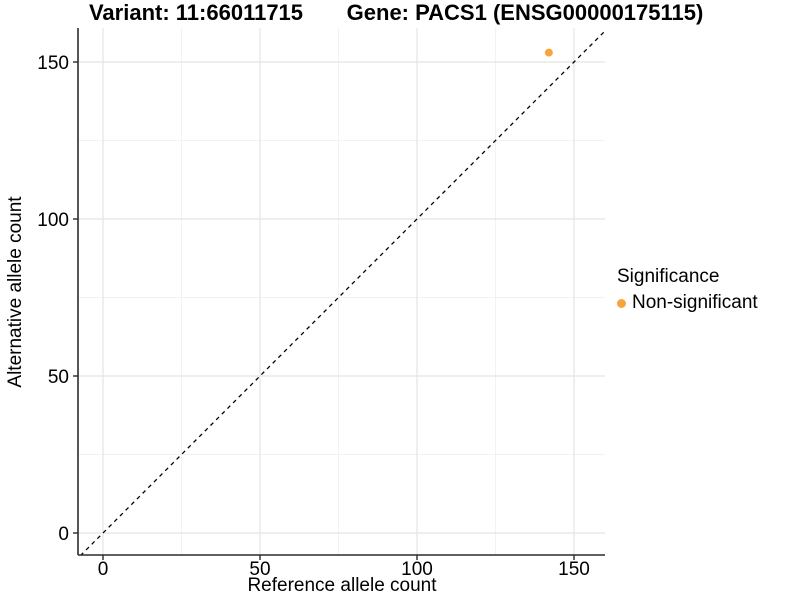  I want to click on legend-title: Significance, so click(668, 276).